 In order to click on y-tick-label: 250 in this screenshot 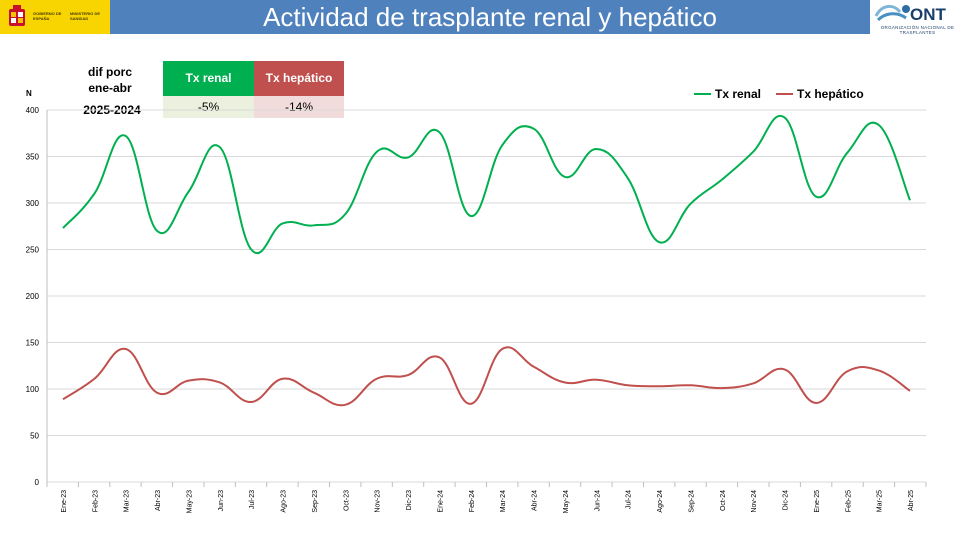, I will do `click(33, 250)`.